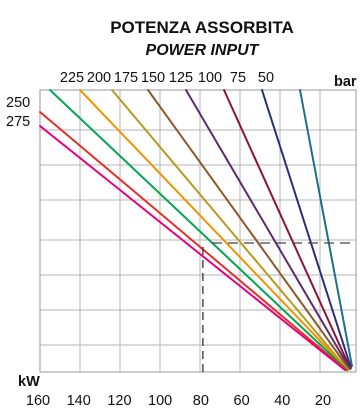 The width and height of the screenshot is (360, 412). I want to click on bottom-tick-label: 120, so click(119, 401).